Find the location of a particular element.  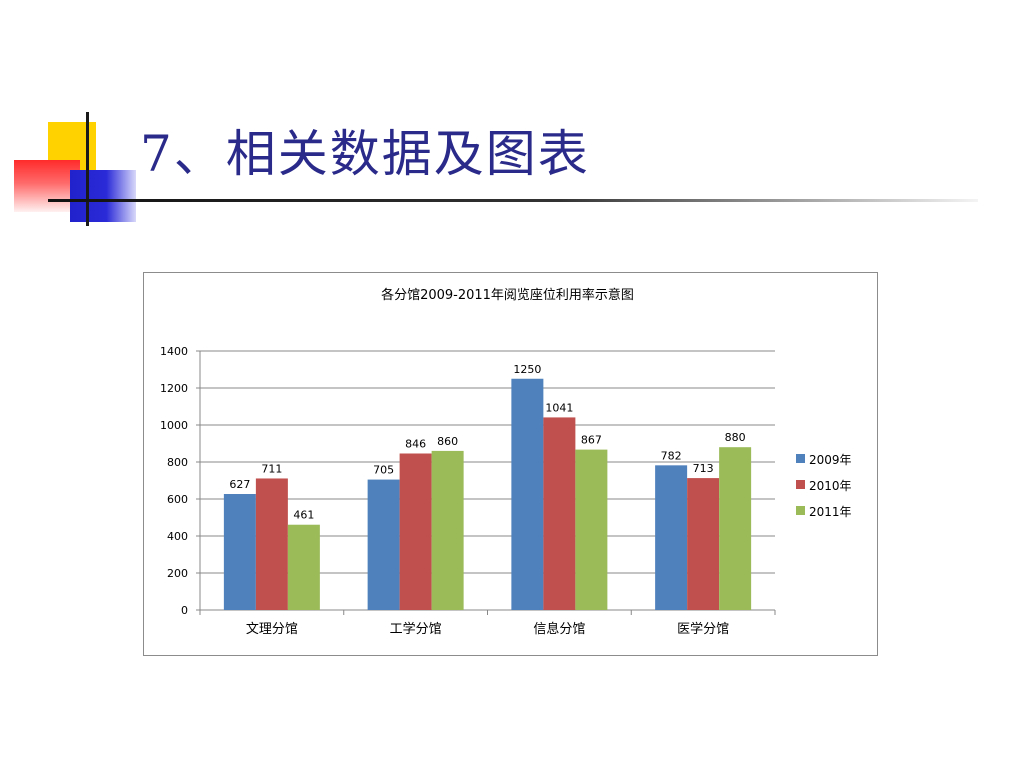

y-tick-label: 0 is located at coordinates (184, 610).